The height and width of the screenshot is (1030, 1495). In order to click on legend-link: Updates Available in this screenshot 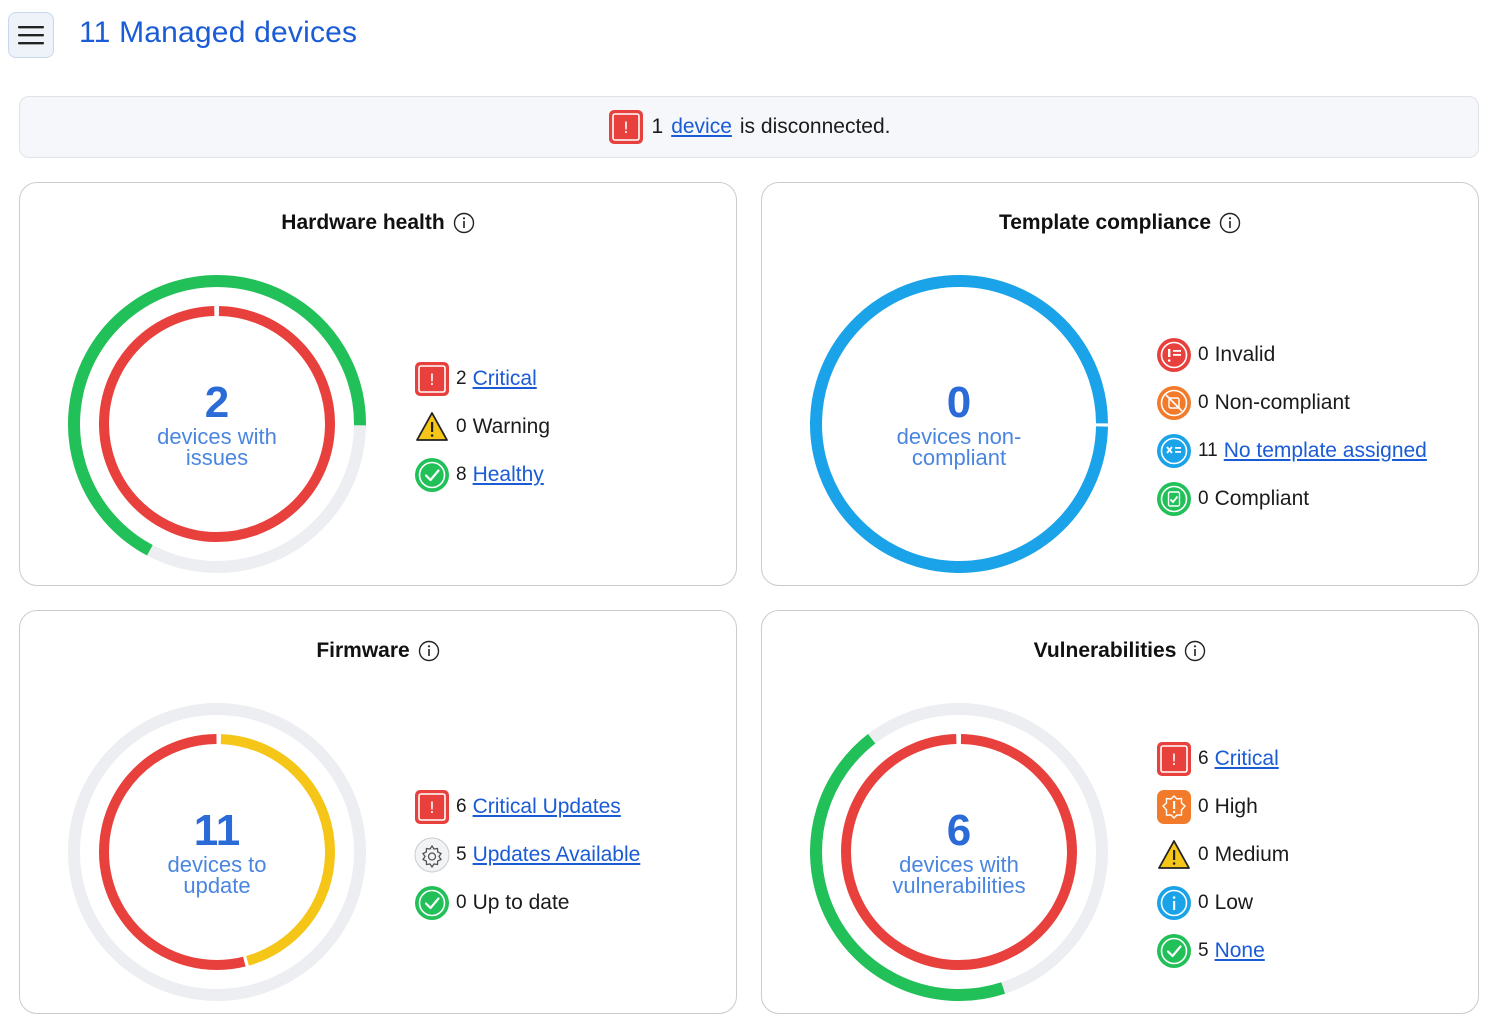, I will do `click(556, 854)`.